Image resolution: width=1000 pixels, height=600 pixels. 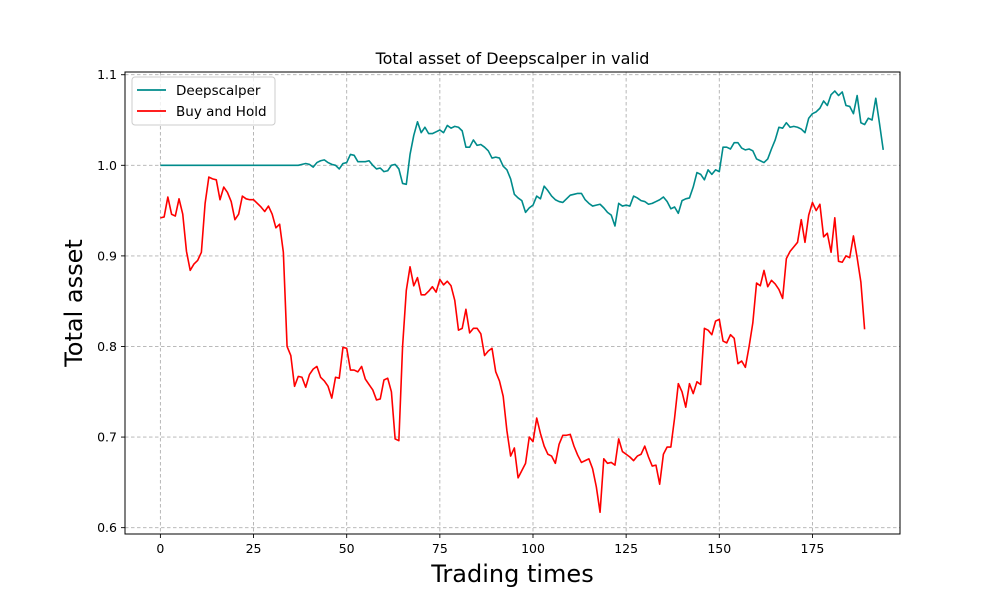 What do you see at coordinates (107, 165) in the screenshot?
I see `y-tick-label: 1.0` at bounding box center [107, 165].